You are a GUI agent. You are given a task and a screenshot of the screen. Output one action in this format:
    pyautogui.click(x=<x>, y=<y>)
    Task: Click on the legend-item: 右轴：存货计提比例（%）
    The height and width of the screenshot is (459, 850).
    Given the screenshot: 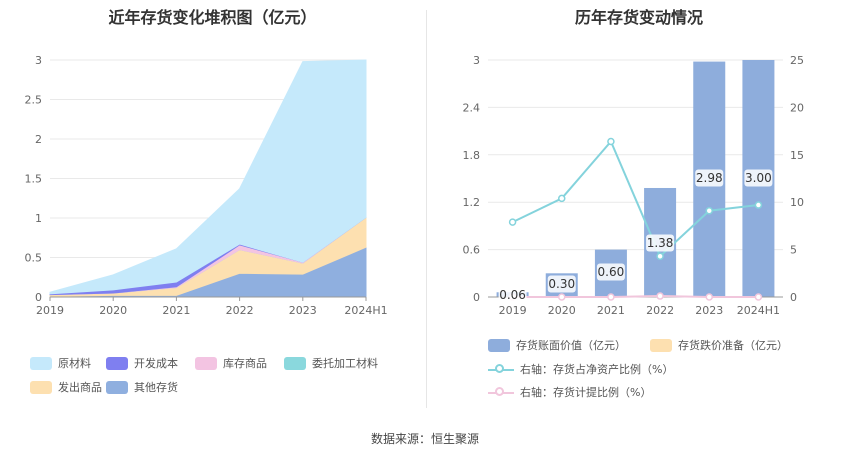 What is the action you would take?
    pyautogui.click(x=569, y=392)
    